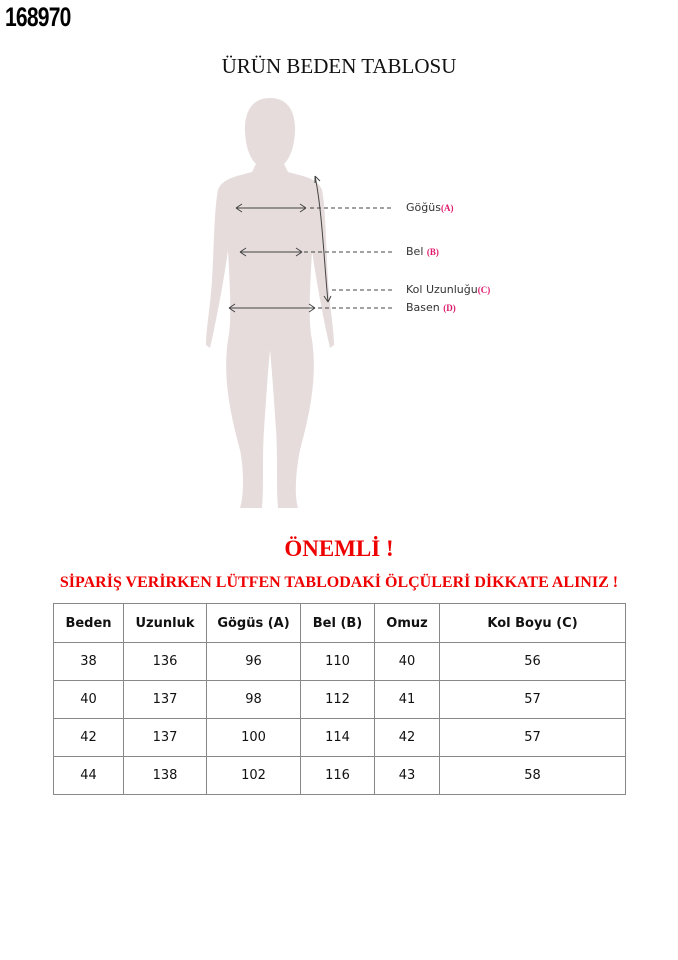 This screenshot has width=678, height=960. Describe the element at coordinates (299, 303) in the screenshot. I see `body-silhouette` at that location.